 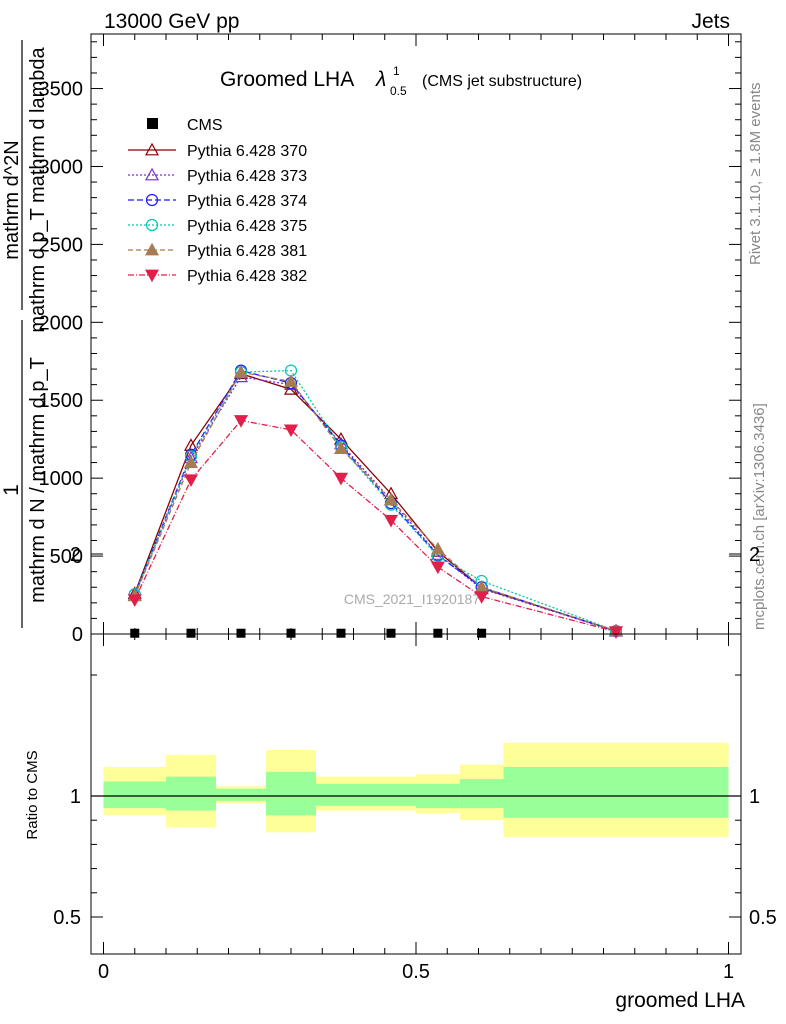 I want to click on legend-cms-label: CMS, so click(x=205, y=125).